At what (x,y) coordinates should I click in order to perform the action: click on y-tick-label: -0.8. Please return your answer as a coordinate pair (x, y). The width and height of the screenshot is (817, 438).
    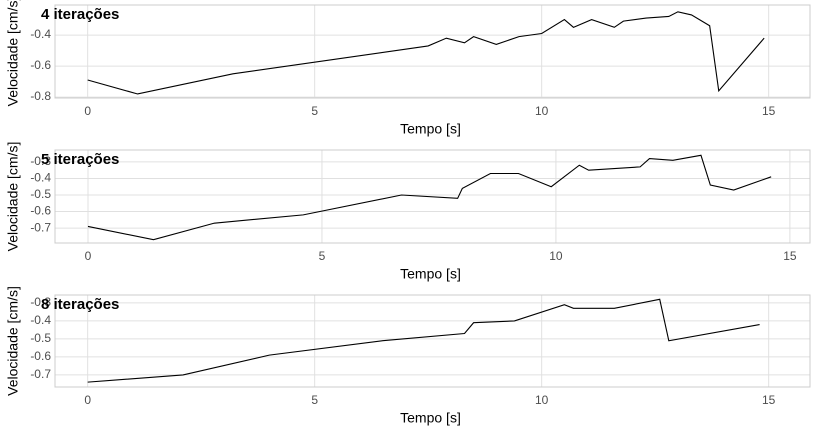
    Looking at the image, I should click on (40, 96).